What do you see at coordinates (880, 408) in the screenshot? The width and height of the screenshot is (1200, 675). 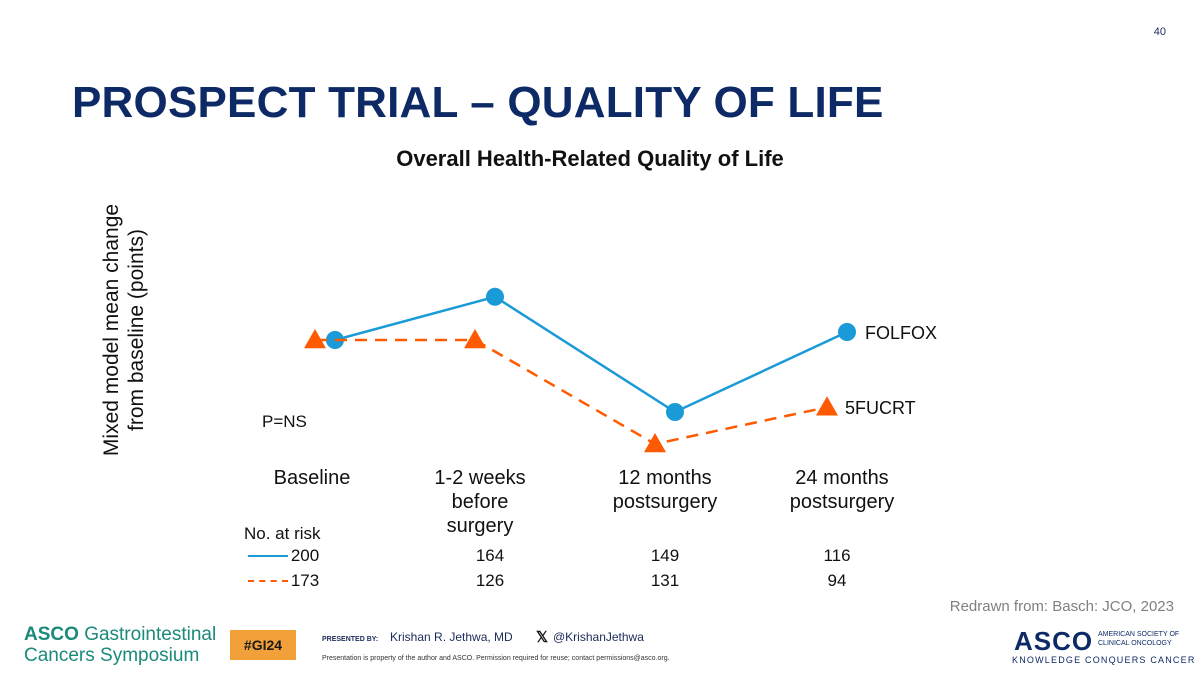 I see `series-label-5fucrt: 5FUCRT` at bounding box center [880, 408].